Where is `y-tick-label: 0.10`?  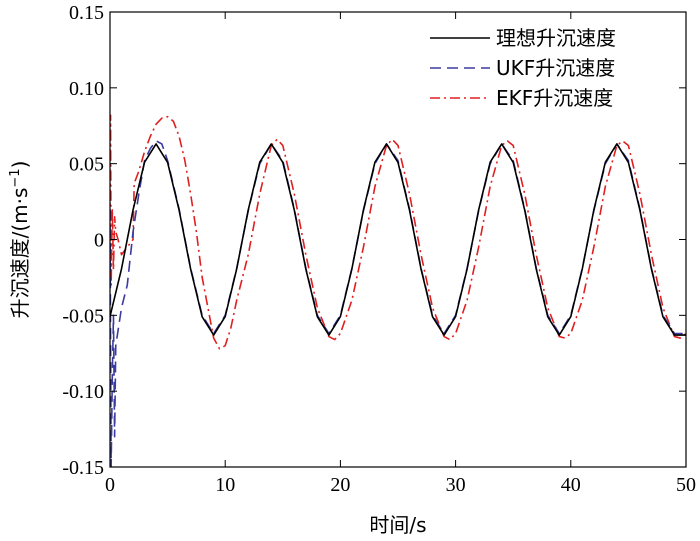
y-tick-label: 0.10 is located at coordinates (86, 89).